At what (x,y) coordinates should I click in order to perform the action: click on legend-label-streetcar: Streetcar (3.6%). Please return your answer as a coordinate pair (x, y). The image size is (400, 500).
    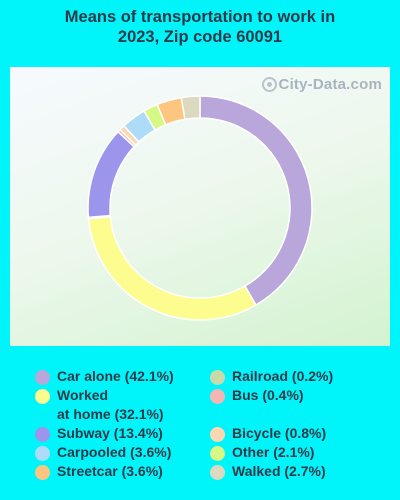
    Looking at the image, I should click on (110, 471).